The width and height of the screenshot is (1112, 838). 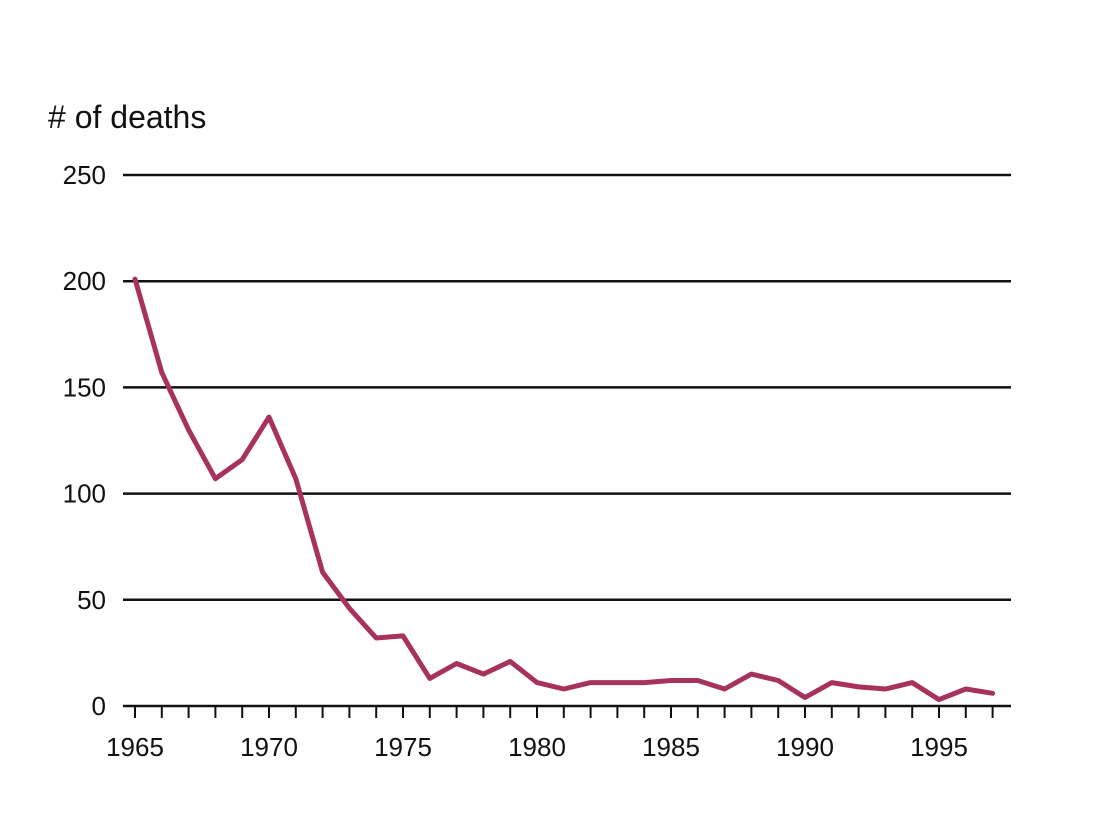 I want to click on y-tick-label: 150, so click(x=84, y=387).